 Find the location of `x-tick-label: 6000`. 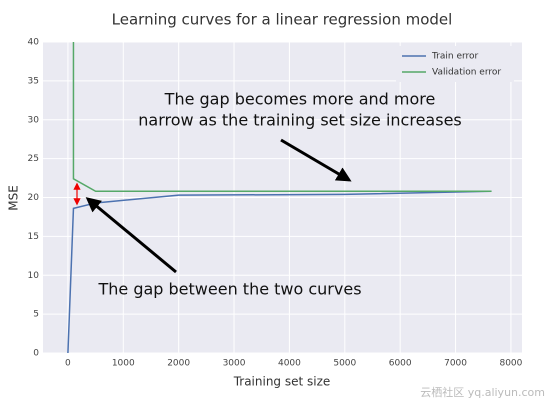

x-tick-label: 6000 is located at coordinates (400, 364).